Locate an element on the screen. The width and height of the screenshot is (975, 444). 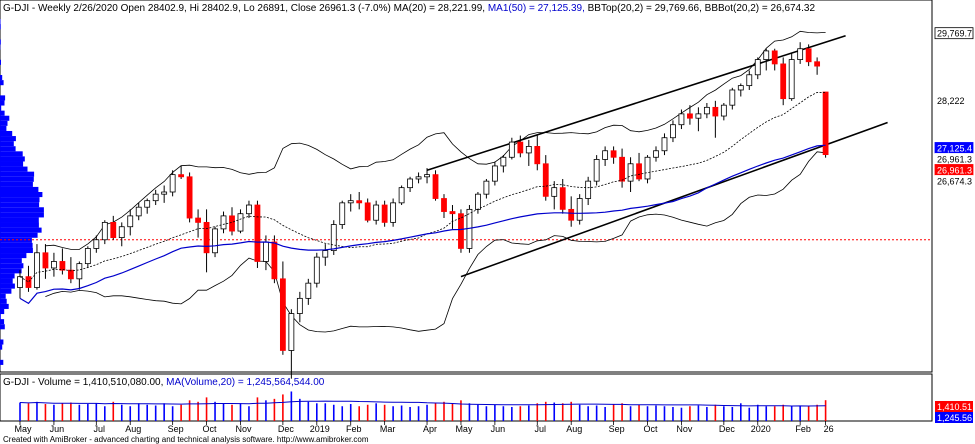
x-tick-label: Sep is located at coordinates (176, 429).